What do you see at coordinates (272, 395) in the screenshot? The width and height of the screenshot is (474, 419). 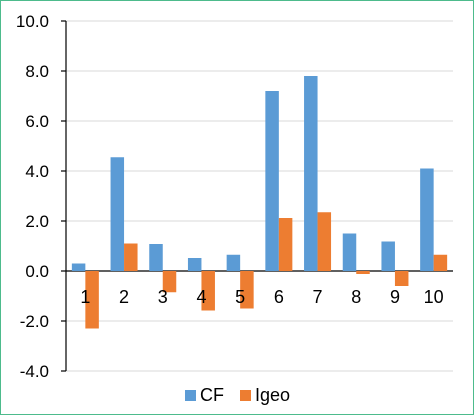 I see `legend-label-igeo: Igeo` at bounding box center [272, 395].